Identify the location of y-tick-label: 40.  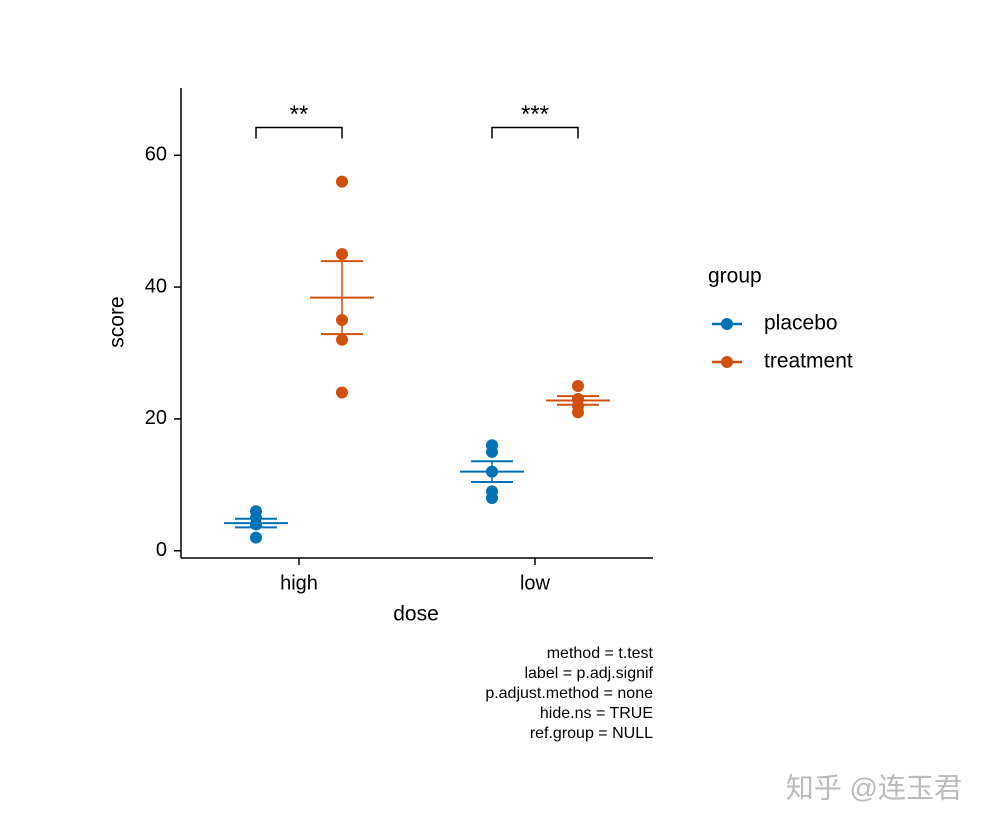
(156, 286).